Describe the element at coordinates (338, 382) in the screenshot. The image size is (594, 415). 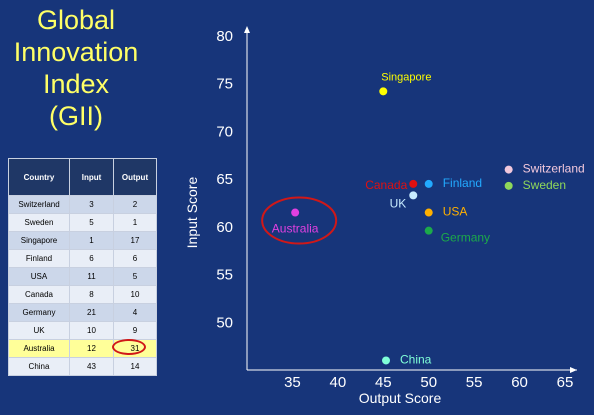
I see `x-tick-label: 40` at that location.